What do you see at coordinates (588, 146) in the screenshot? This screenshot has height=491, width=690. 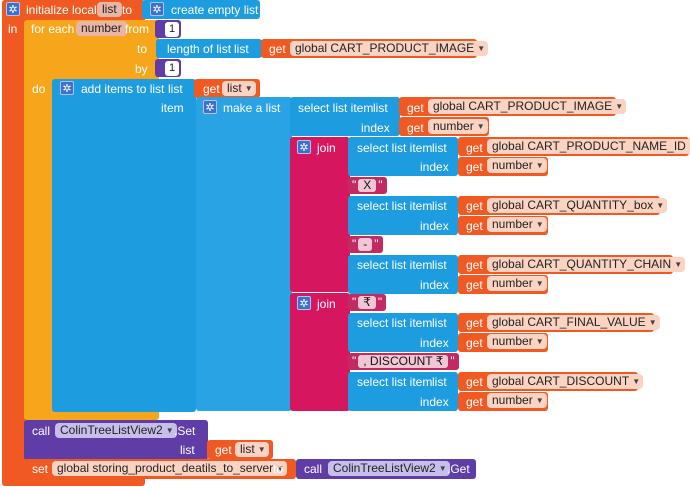 I see `var-cart-product-name-id: global CART_PRODUCT_NAME_ID▼` at bounding box center [588, 146].